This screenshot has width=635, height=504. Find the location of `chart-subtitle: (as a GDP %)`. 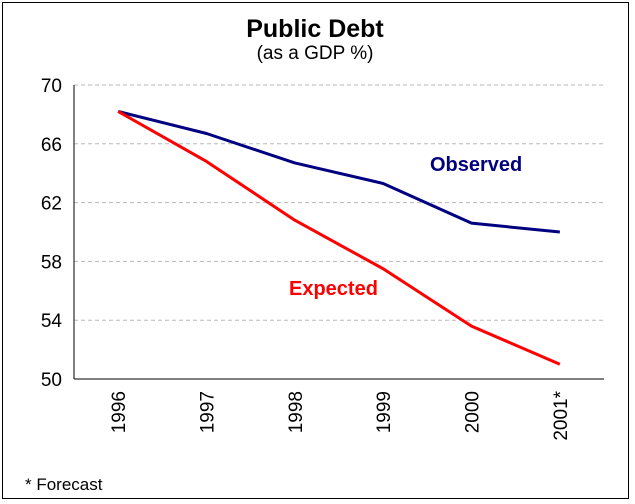

chart-subtitle: (as a GDP %) is located at coordinates (315, 53).